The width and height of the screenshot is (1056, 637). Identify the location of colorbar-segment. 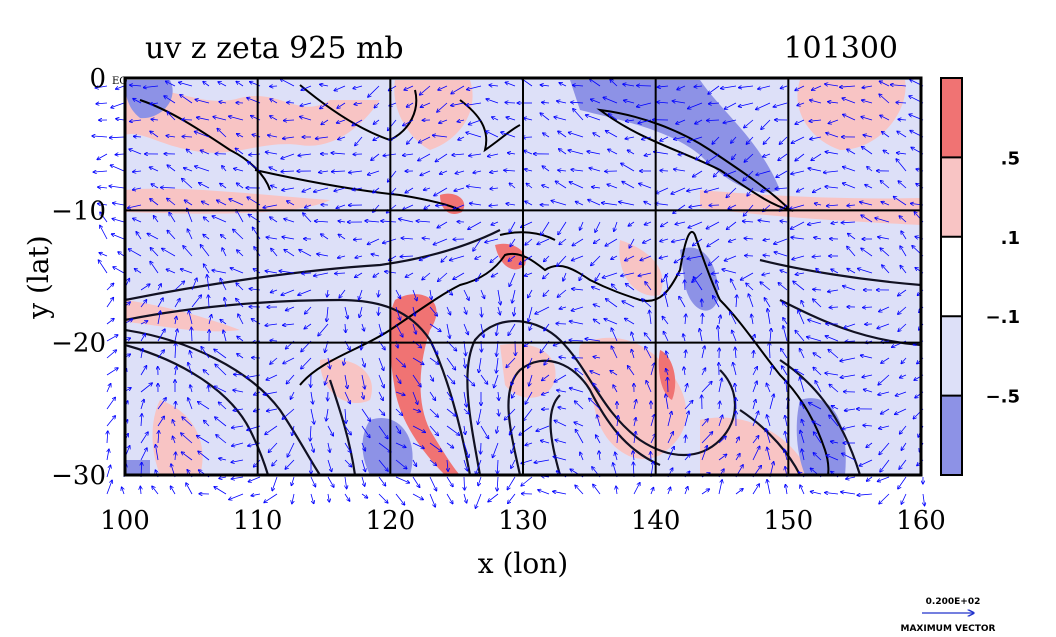
(951, 197).